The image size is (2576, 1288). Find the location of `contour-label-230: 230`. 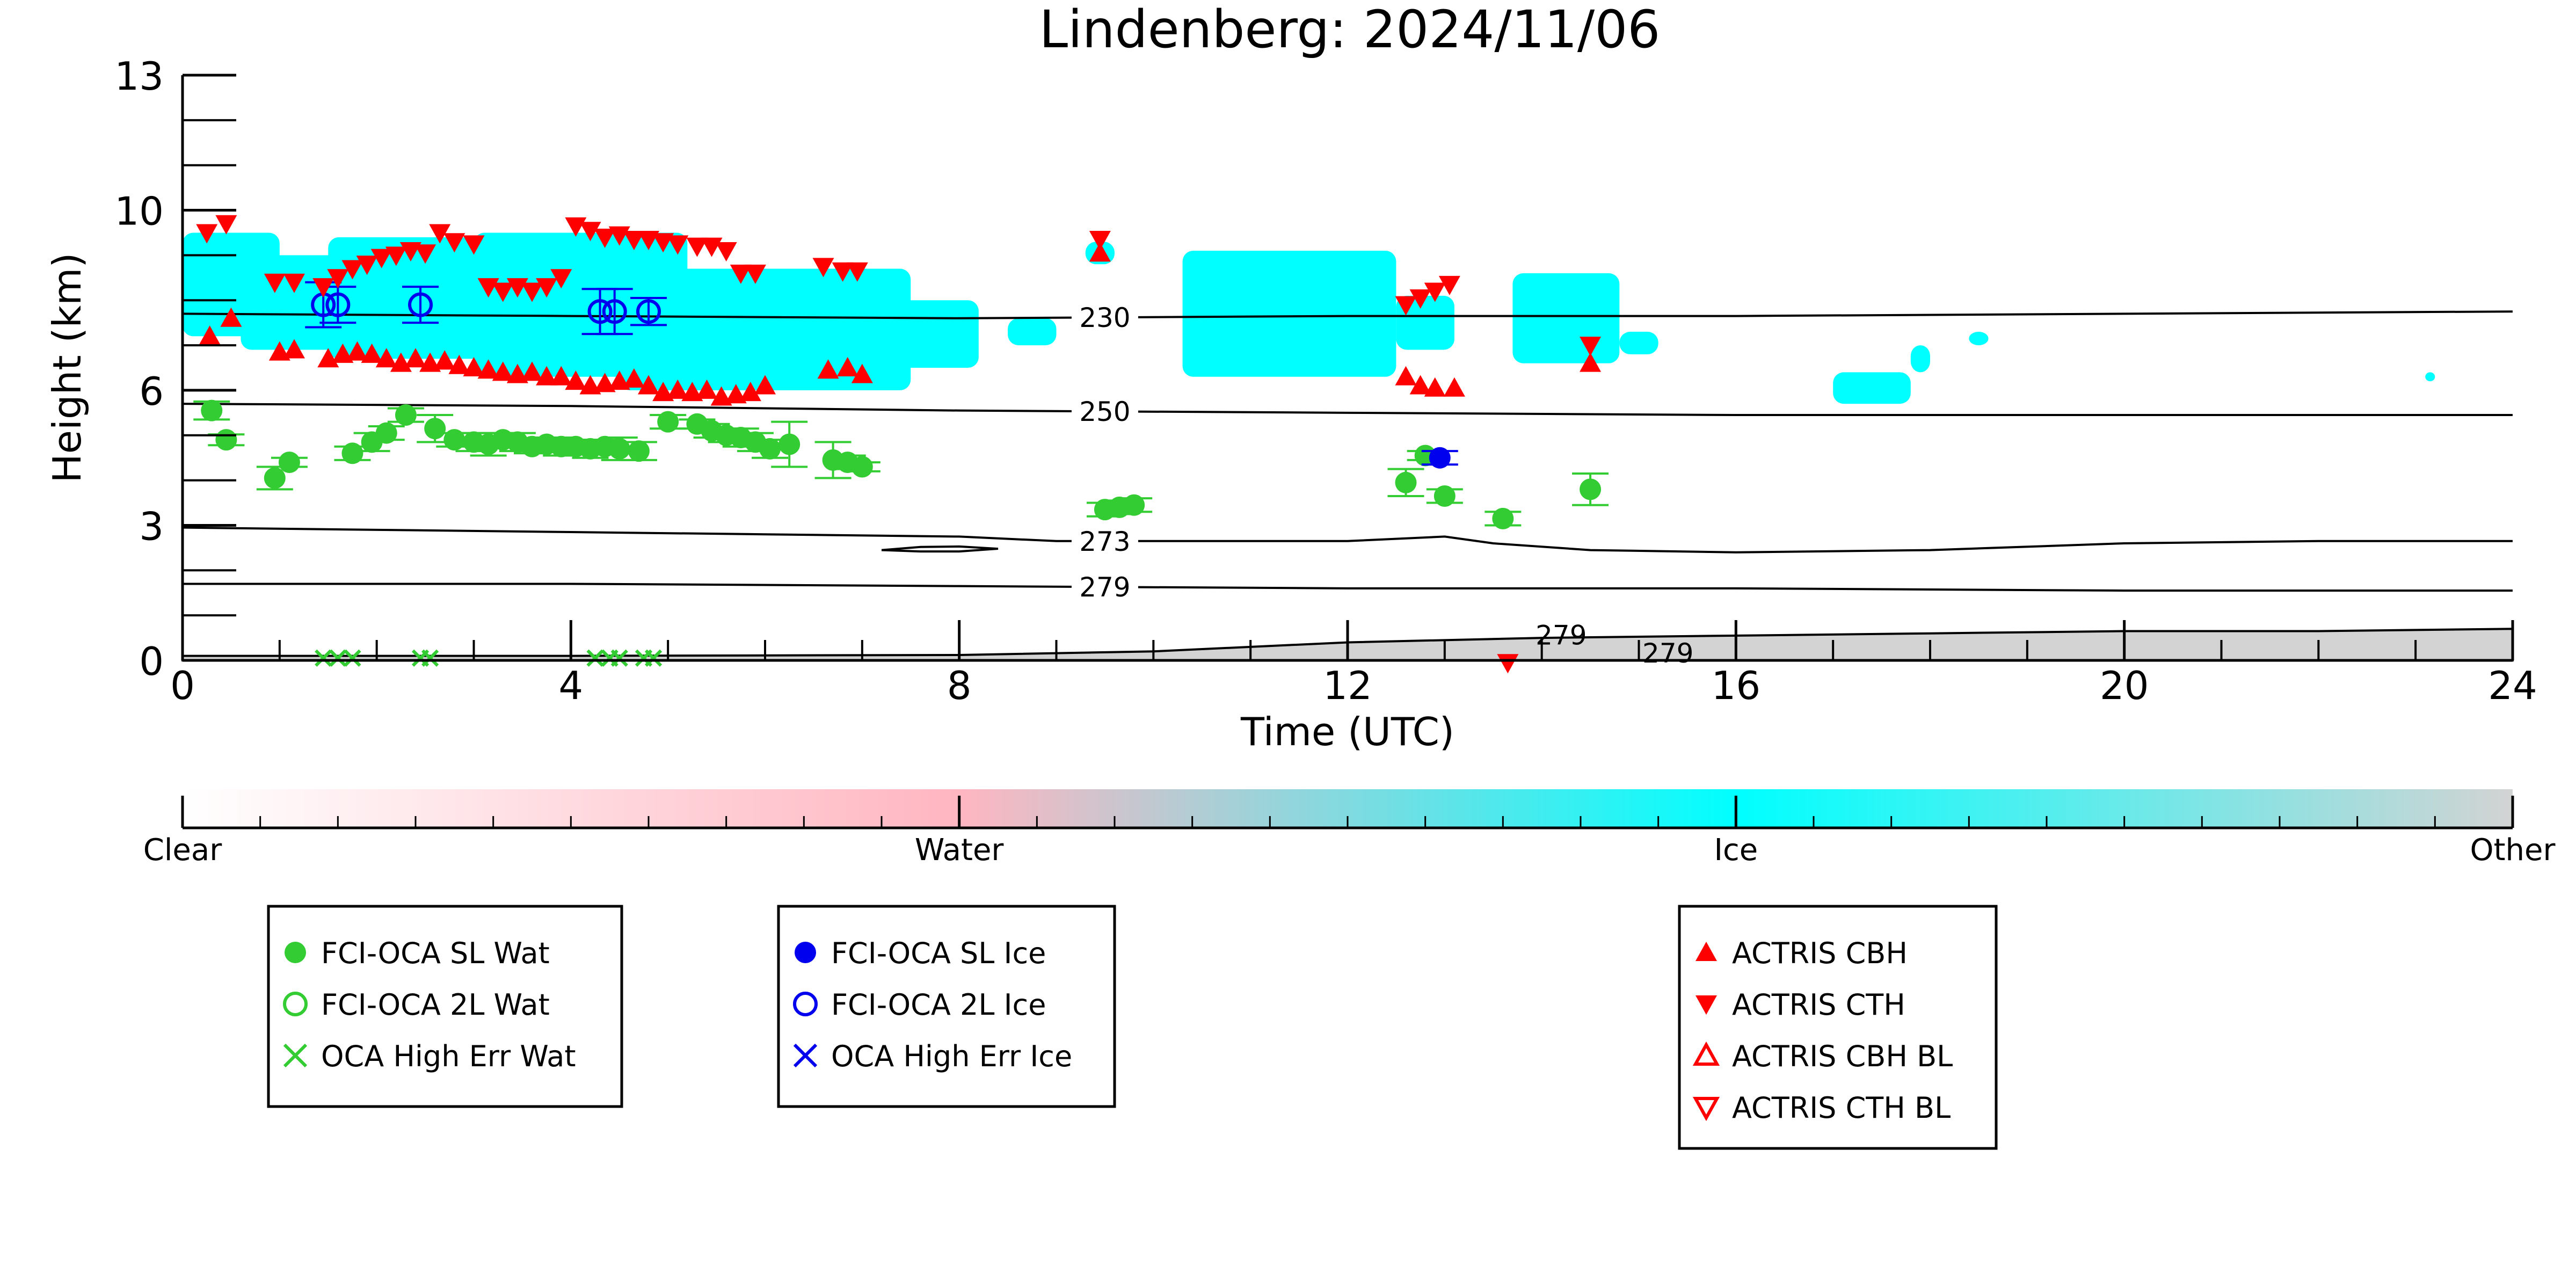

contour-label-230: 230 is located at coordinates (1104, 317).